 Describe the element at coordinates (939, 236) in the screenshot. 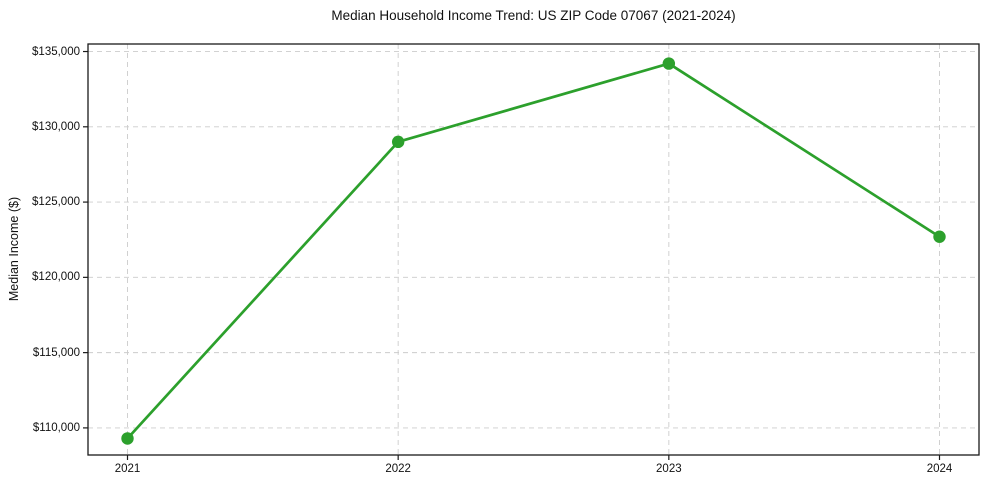

I see `data-point-2024` at that location.